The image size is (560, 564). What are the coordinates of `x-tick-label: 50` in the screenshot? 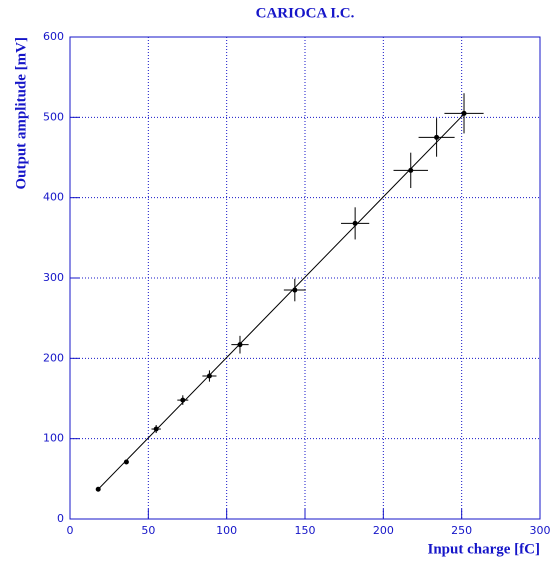 It's located at (148, 530).